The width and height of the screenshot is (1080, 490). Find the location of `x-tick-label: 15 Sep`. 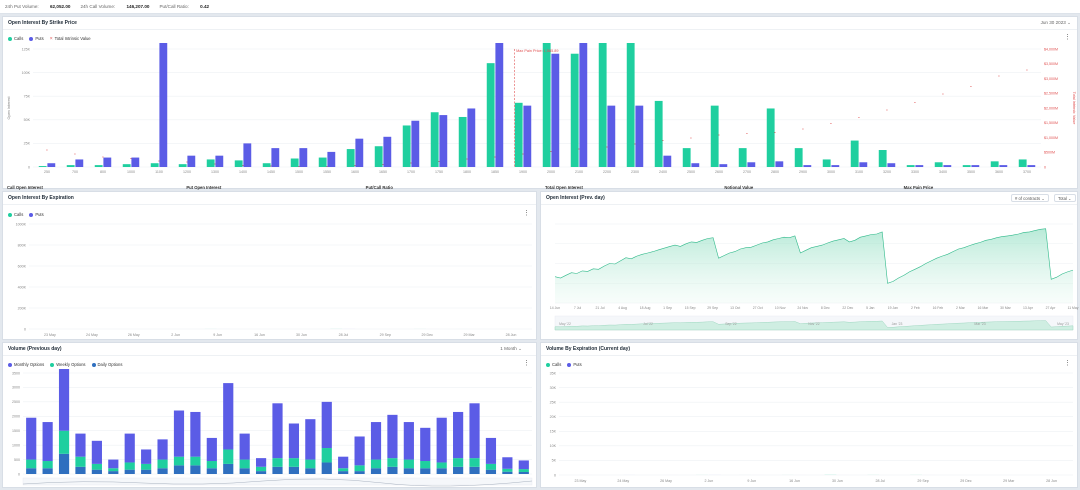

x-tick-label: 15 Sep is located at coordinates (690, 308).